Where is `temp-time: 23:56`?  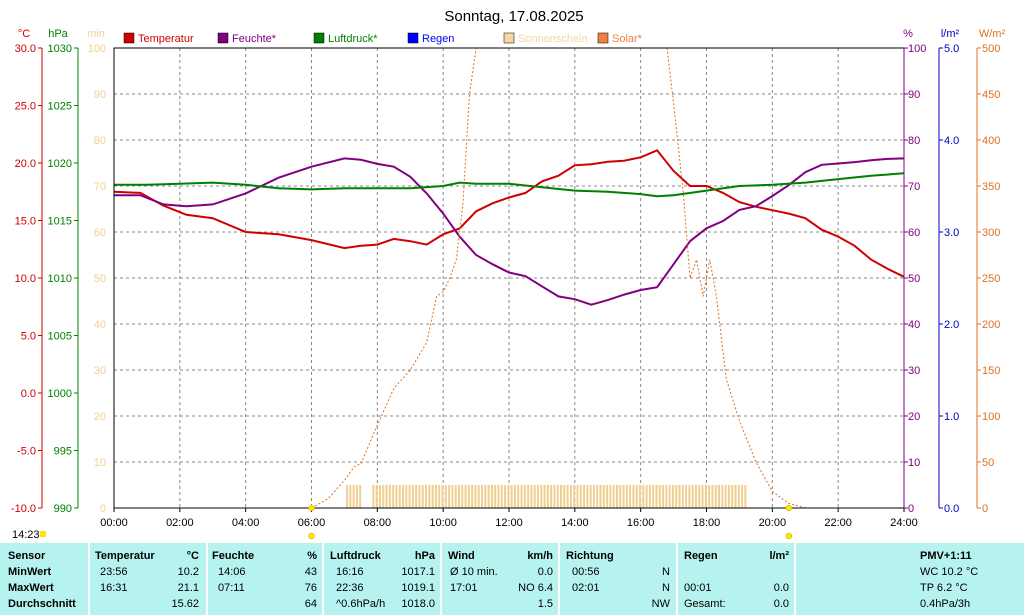
temp-time: 23:56 is located at coordinates (114, 572).